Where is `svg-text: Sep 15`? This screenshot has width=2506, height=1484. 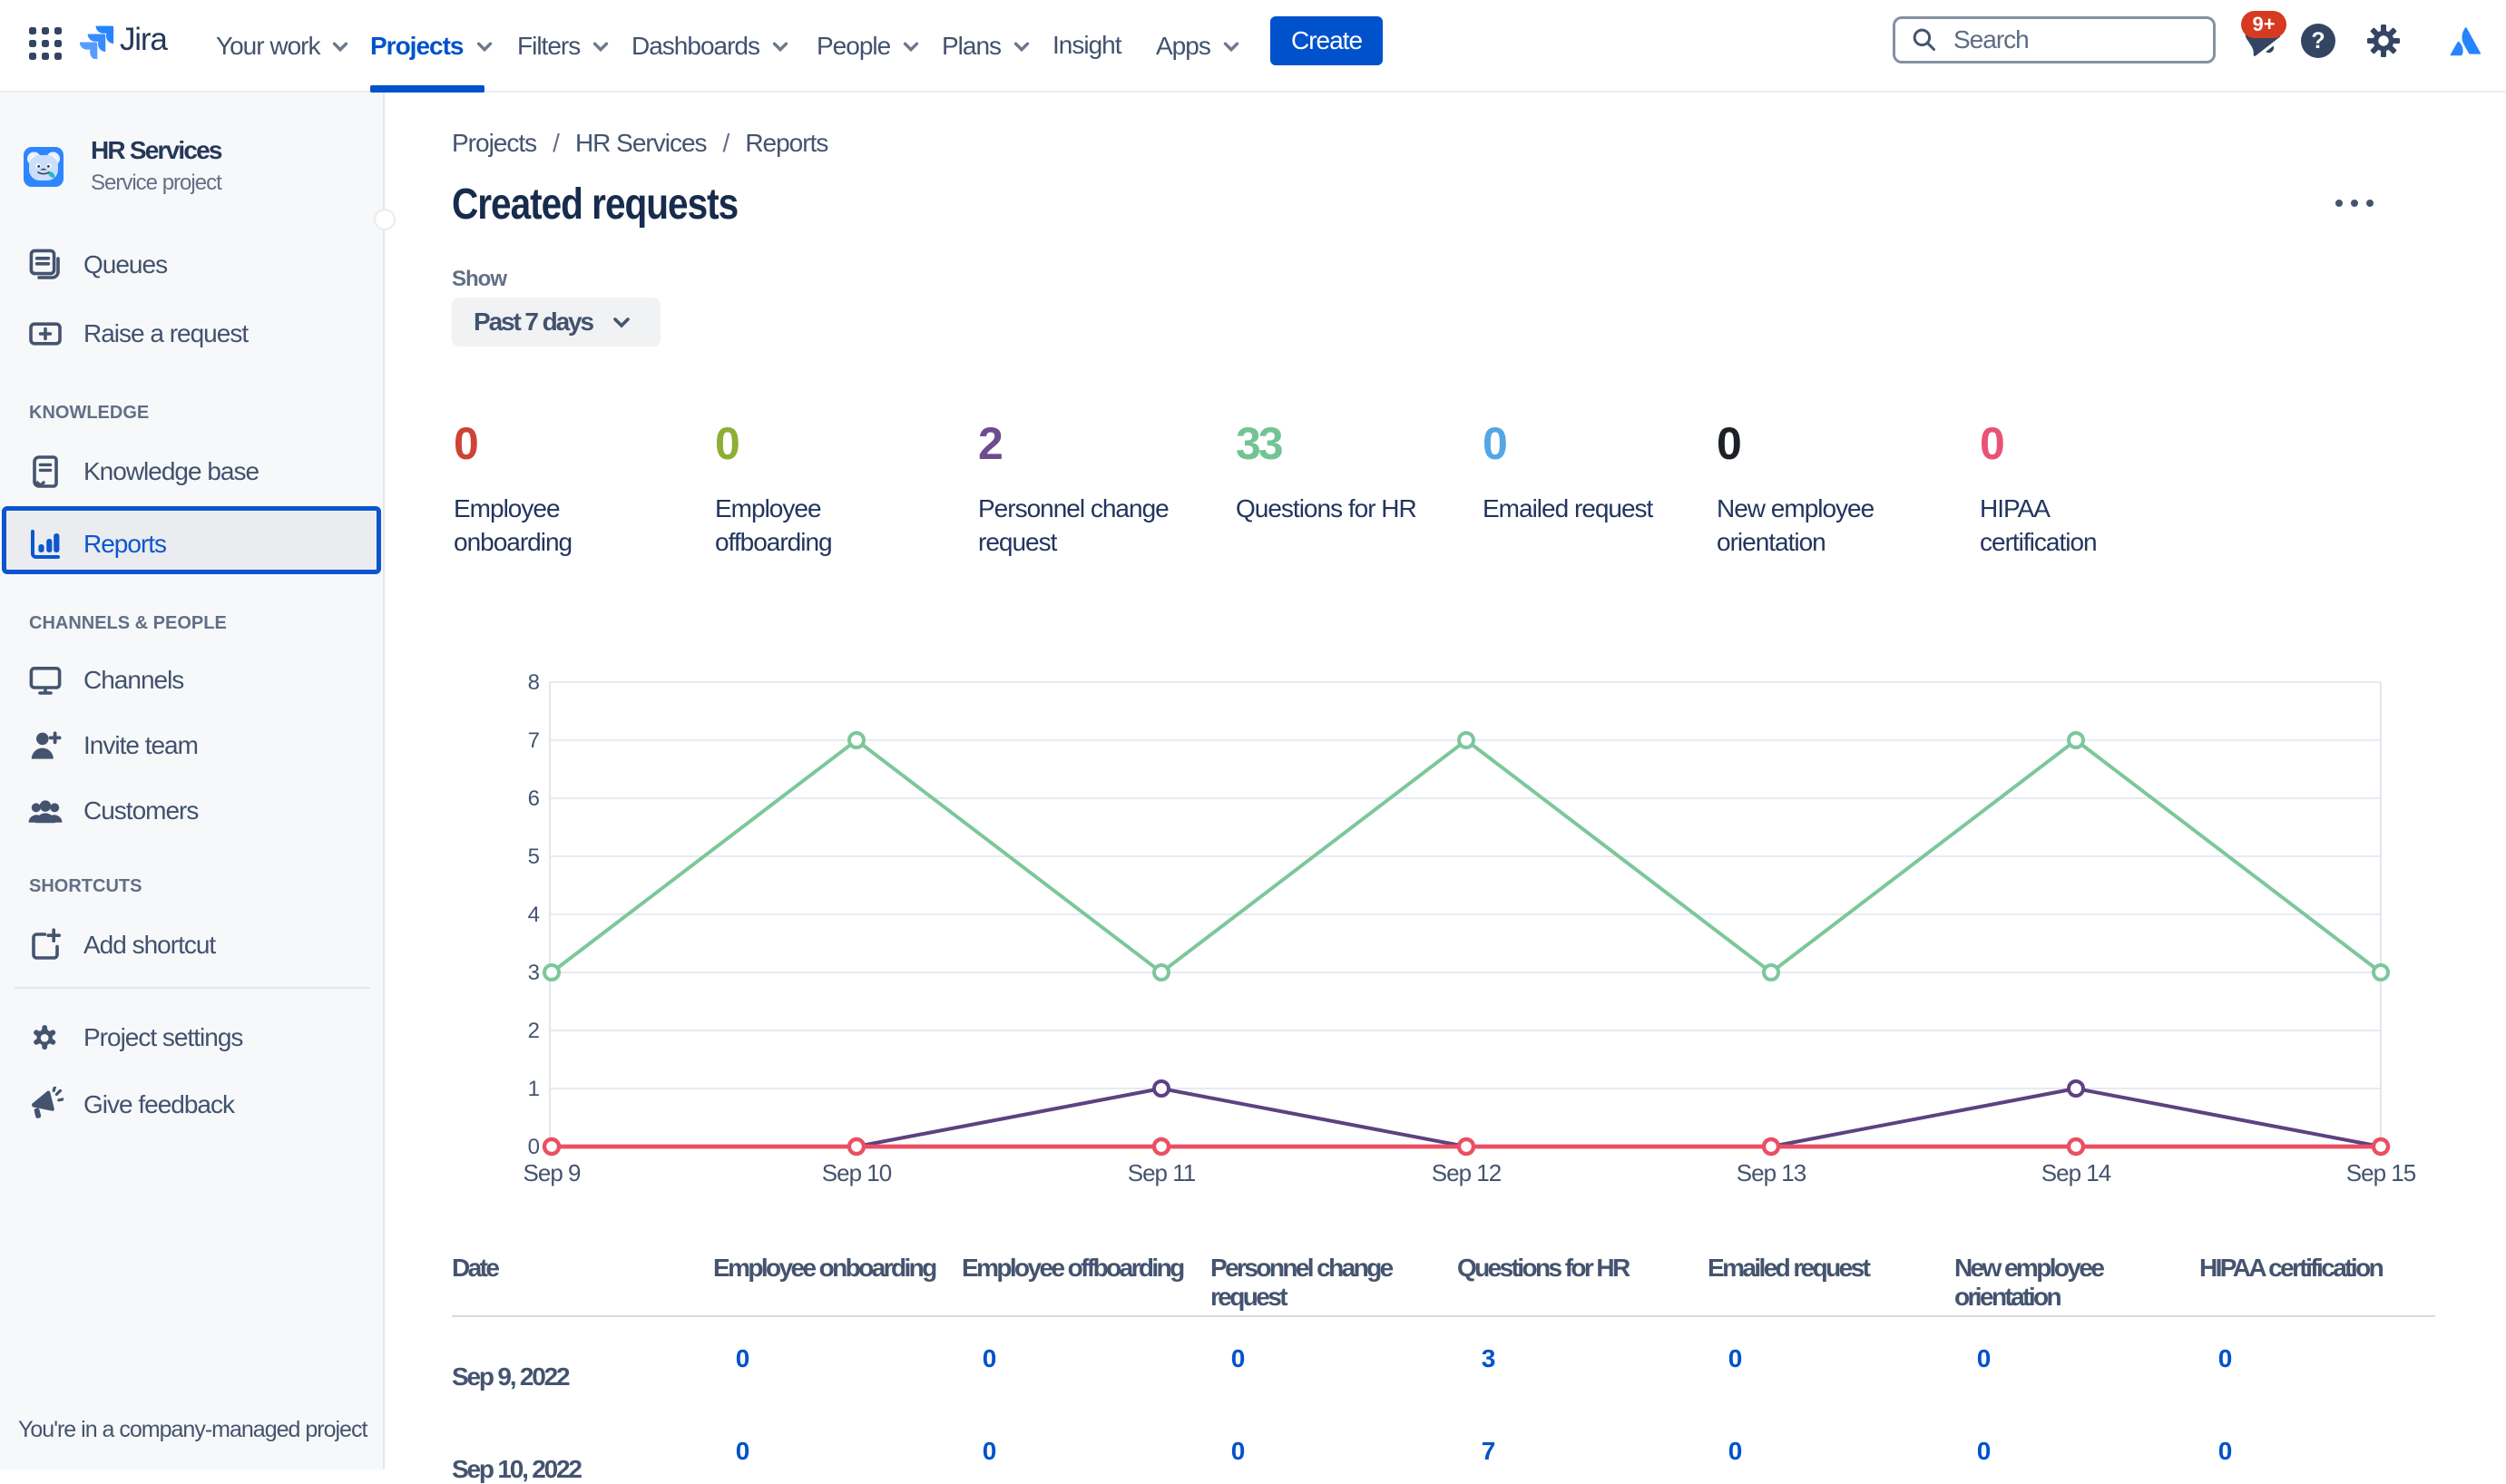 svg-text: Sep 15 is located at coordinates (2381, 1172).